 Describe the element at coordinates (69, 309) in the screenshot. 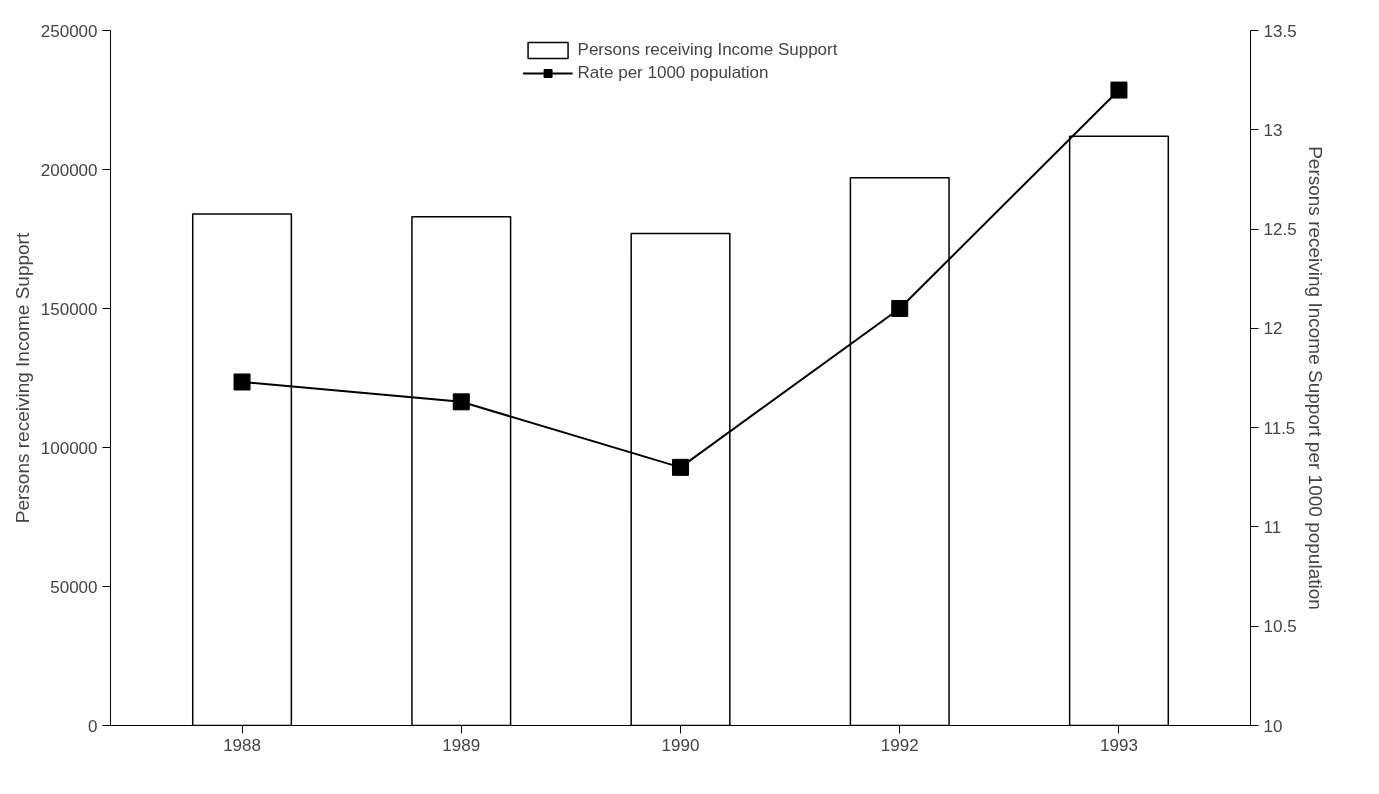

I see `y-tick-label: 150000` at that location.